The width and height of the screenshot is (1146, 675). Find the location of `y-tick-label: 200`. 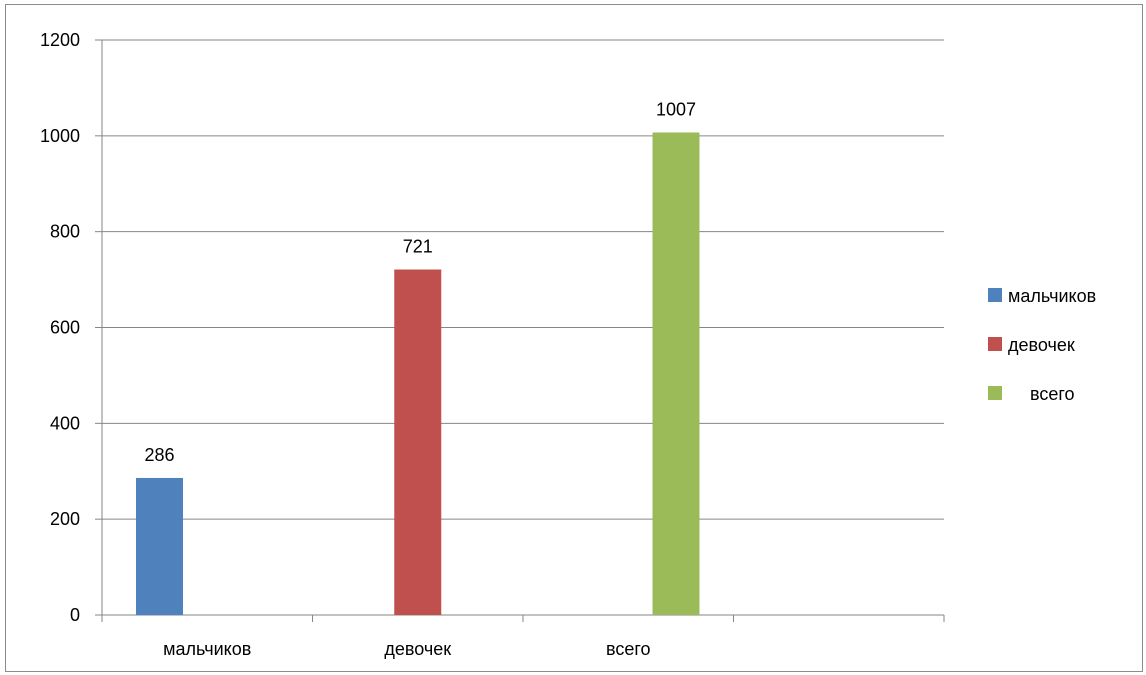

y-tick-label: 200 is located at coordinates (65, 519).